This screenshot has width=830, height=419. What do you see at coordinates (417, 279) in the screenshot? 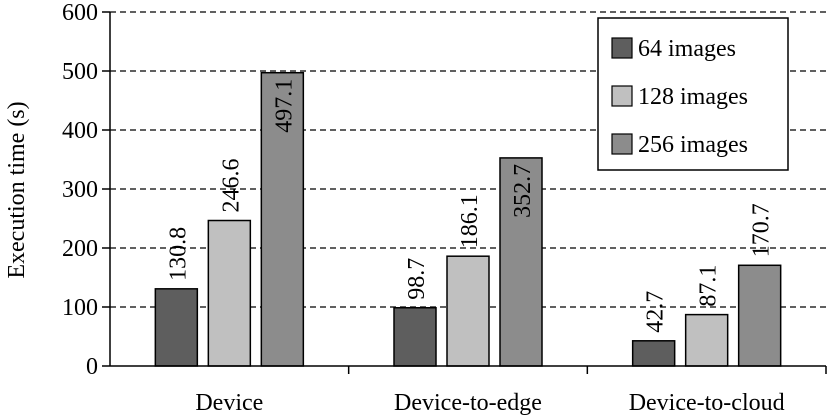
I see `data-label: 98.7` at bounding box center [417, 279].